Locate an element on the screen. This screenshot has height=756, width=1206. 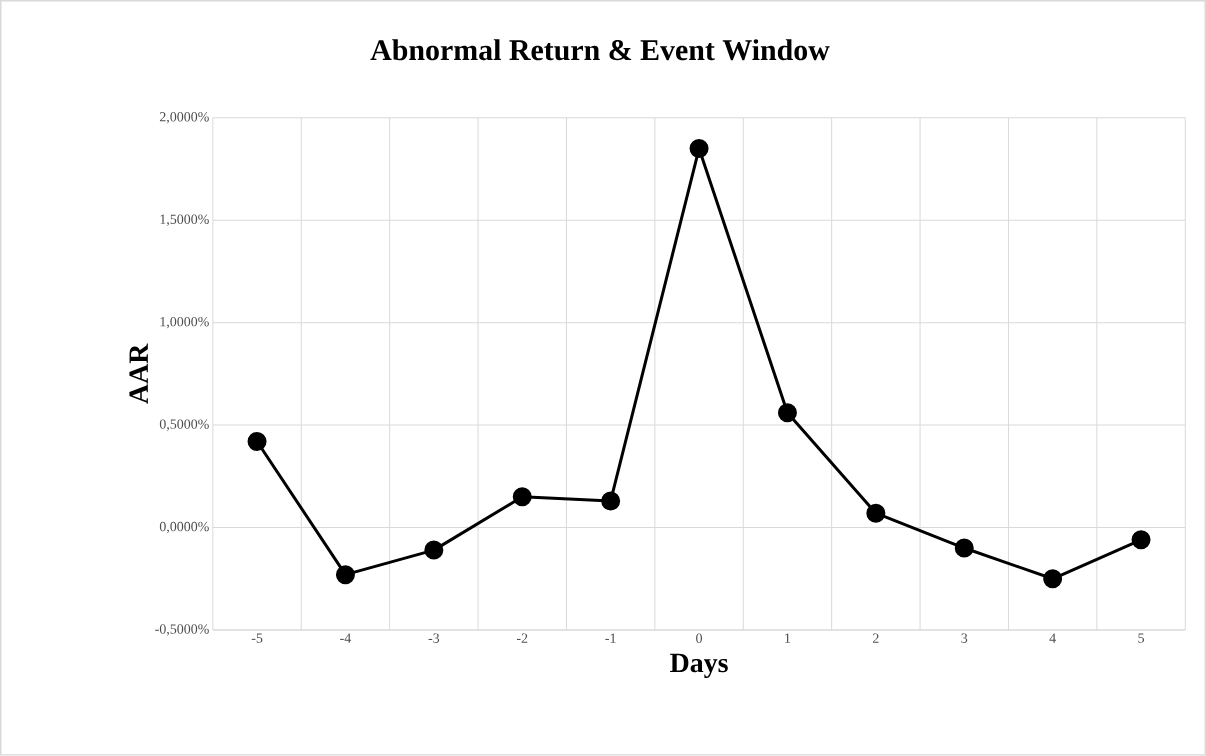
y-axis-title: AAR is located at coordinates (138, 373).